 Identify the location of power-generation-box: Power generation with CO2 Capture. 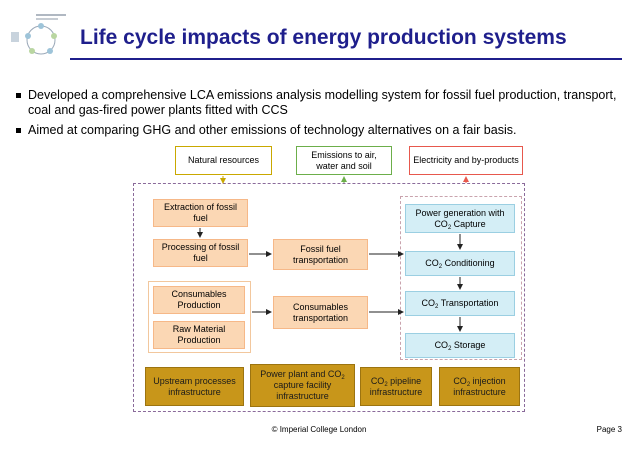
(460, 218).